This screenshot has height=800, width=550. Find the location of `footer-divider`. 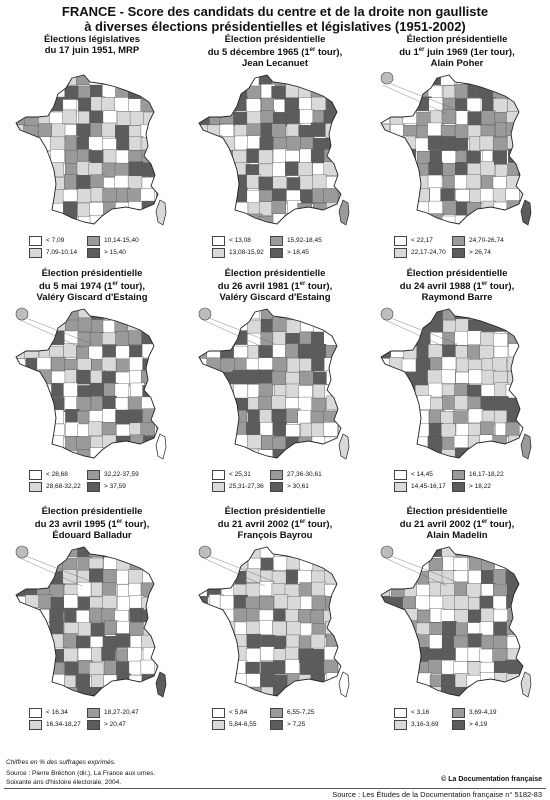

footer-divider is located at coordinates (275, 788).